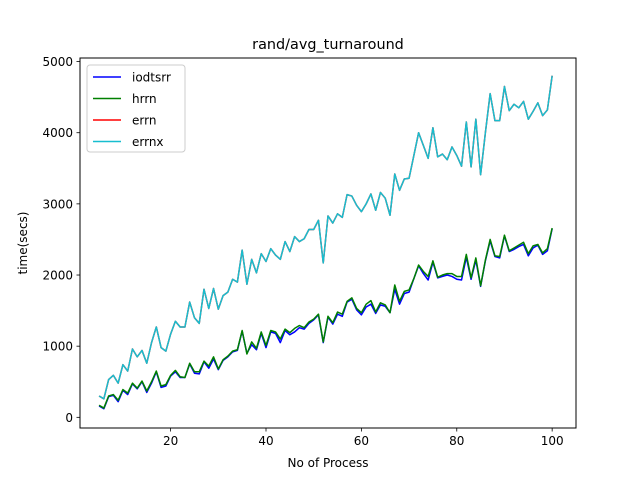 This screenshot has width=640, height=480. I want to click on y-tick-label: 1000, so click(57, 347).